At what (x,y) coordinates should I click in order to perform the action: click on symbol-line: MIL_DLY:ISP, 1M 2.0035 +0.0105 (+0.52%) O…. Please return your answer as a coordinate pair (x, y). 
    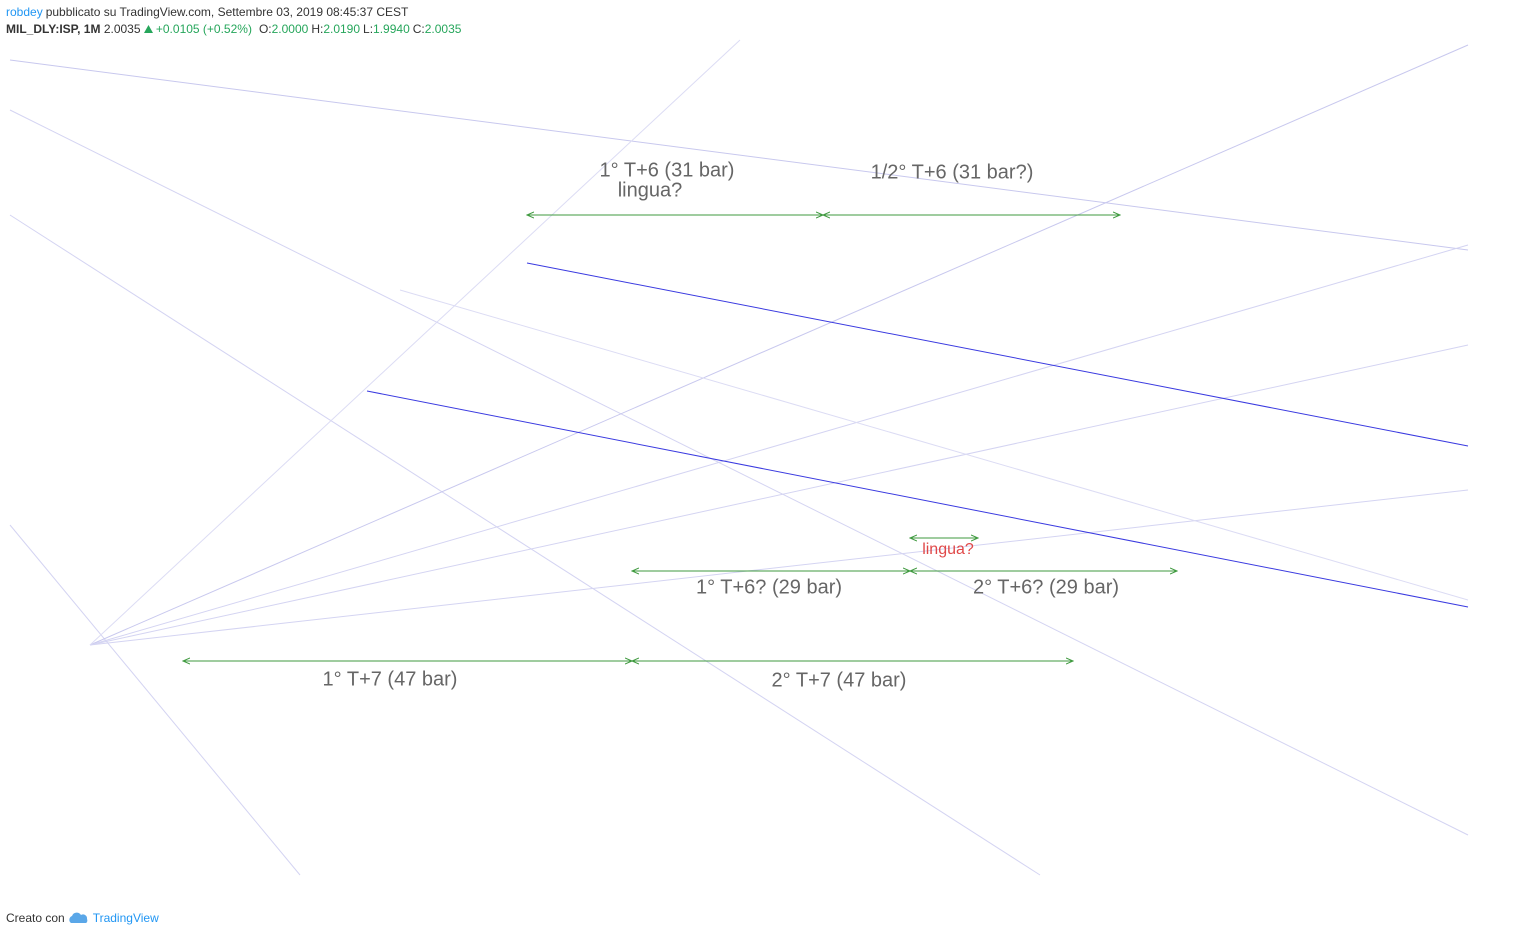
    Looking at the image, I should click on (236, 29).